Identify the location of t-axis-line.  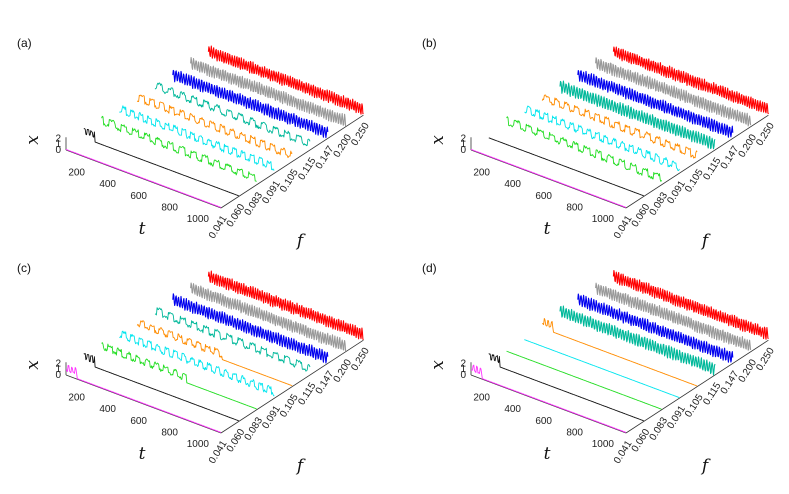
(548, 404).